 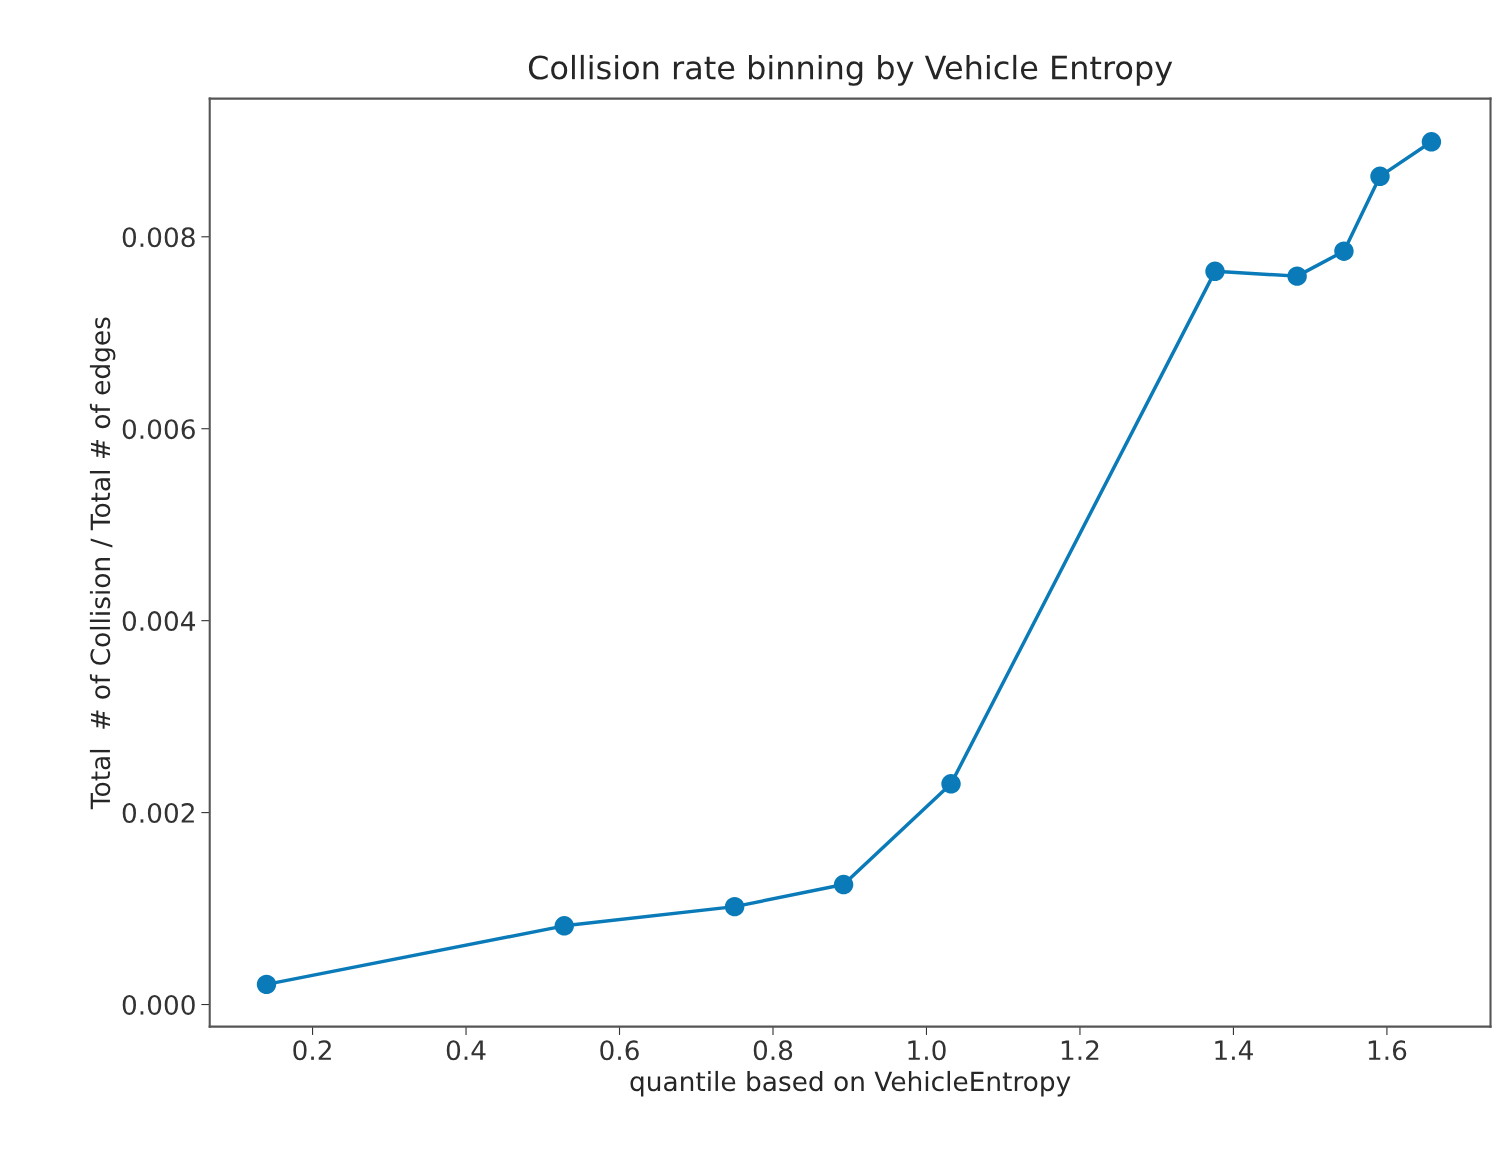 I want to click on y-tick-label: 0.004, so click(x=159, y=621).